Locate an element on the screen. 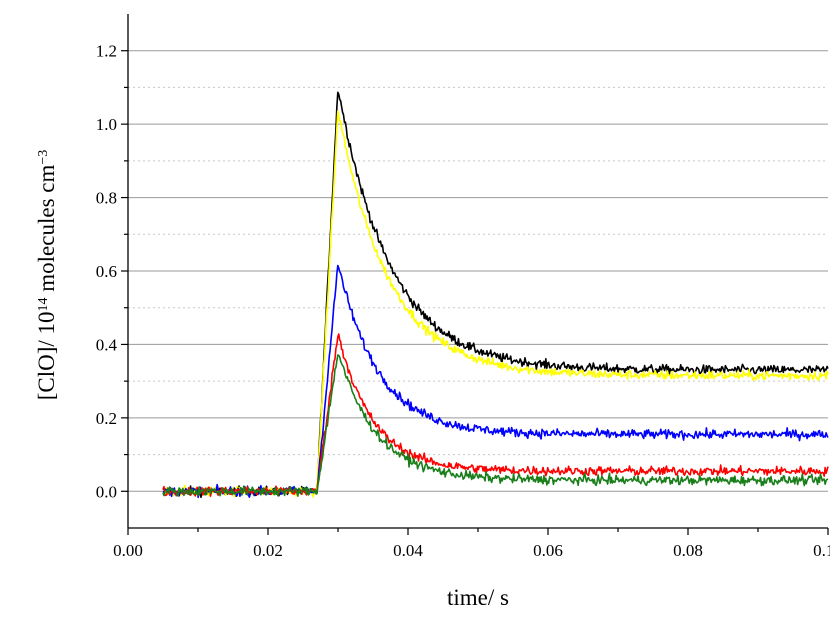  y-tick-label: 0.0 is located at coordinates (106, 491).